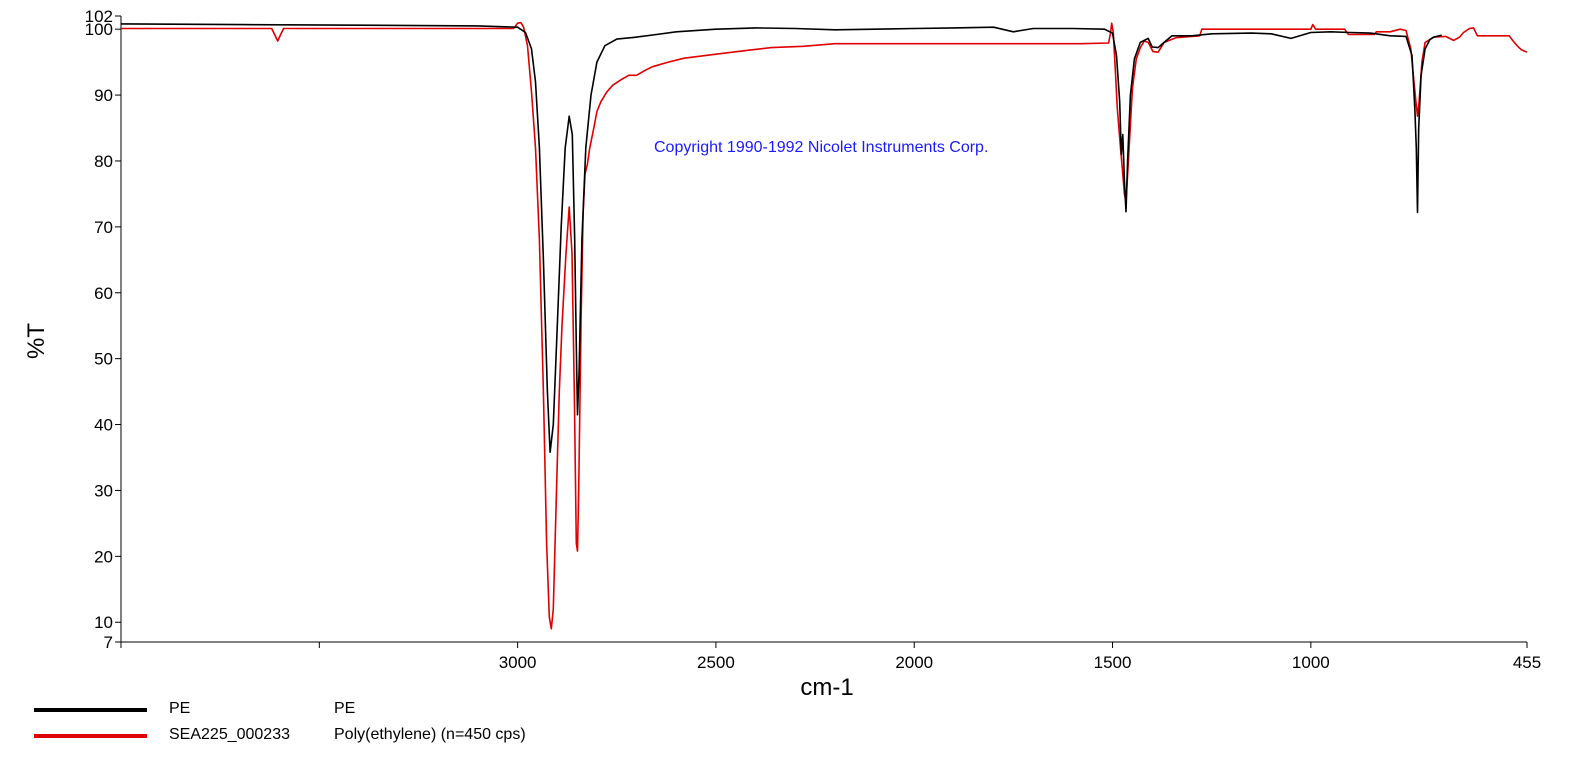 The image size is (1582, 764). Describe the element at coordinates (1113, 662) in the screenshot. I see `x-tick-label-1500: 1500` at that location.